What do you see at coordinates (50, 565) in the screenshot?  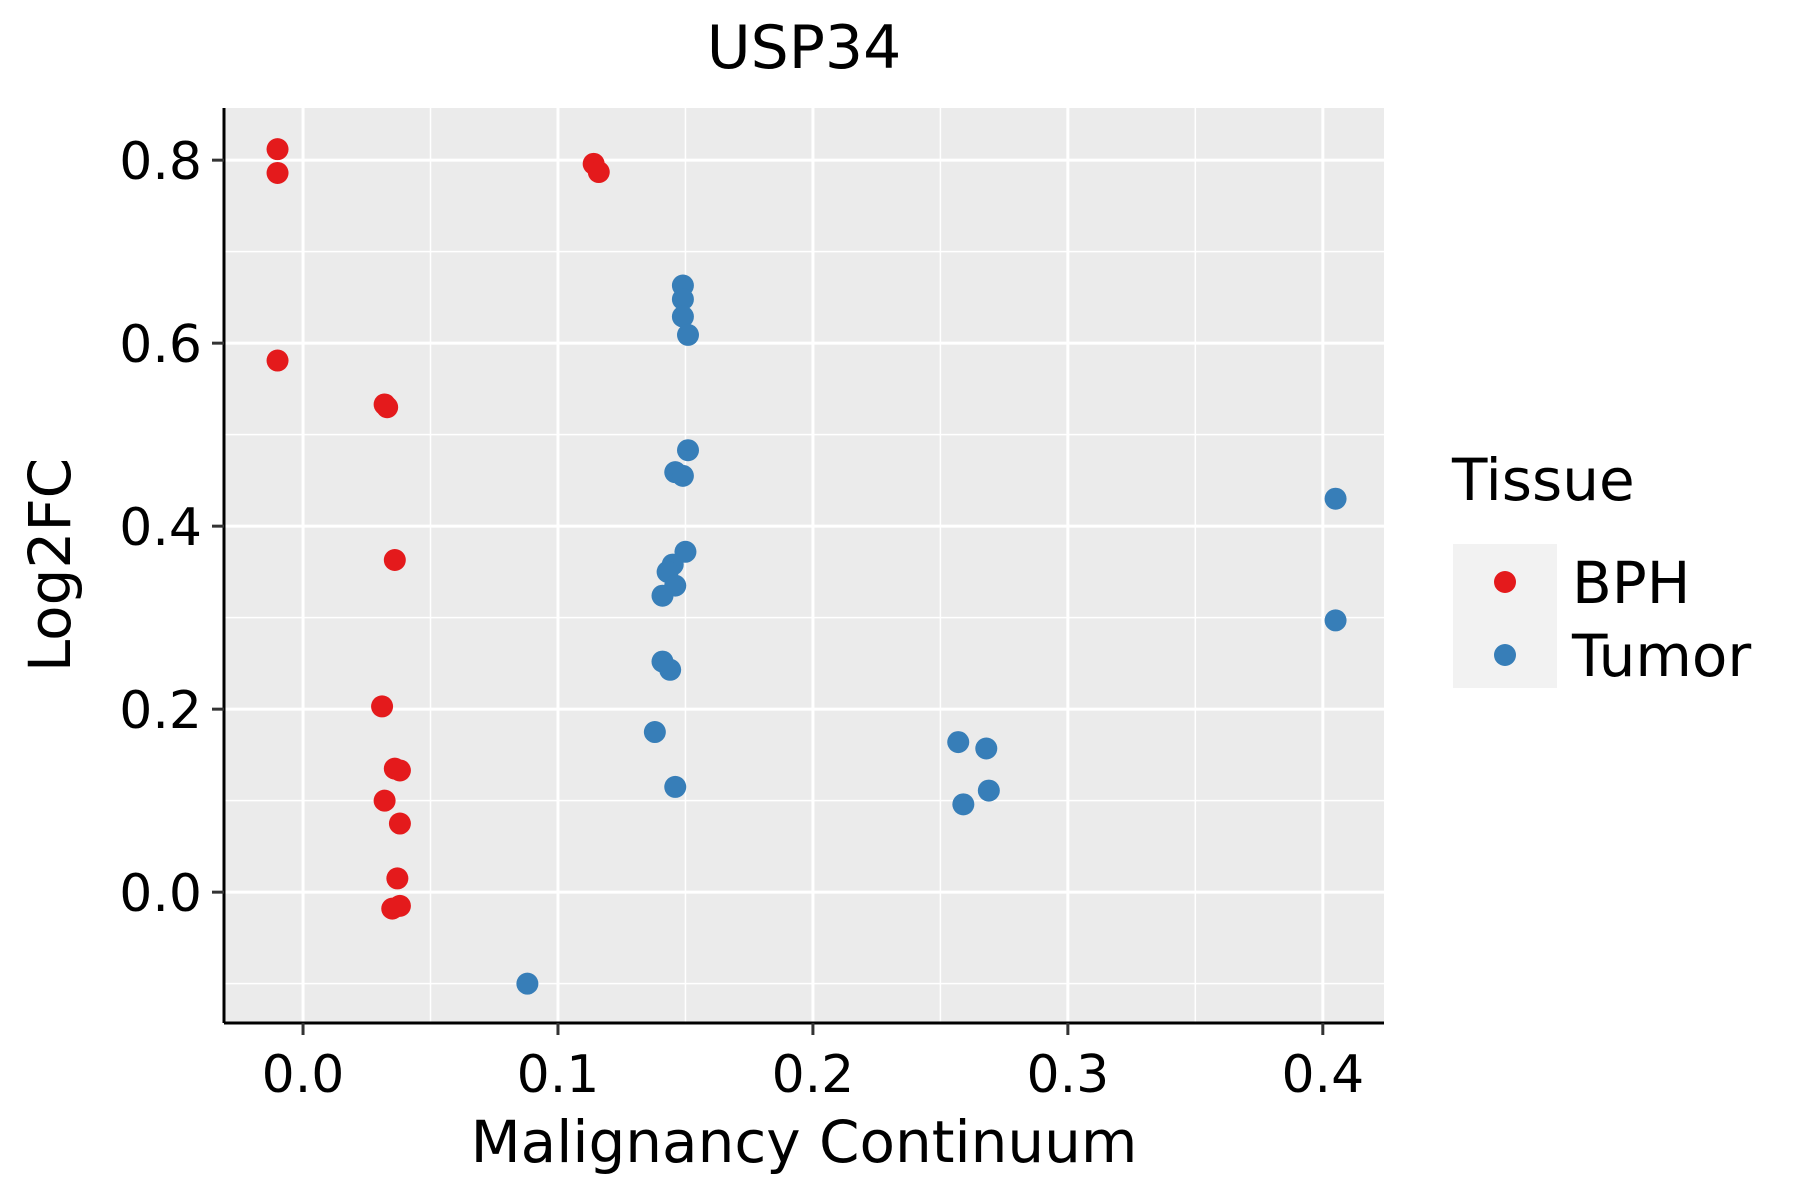 I see `y-axis-title: Log2FC` at bounding box center [50, 565].